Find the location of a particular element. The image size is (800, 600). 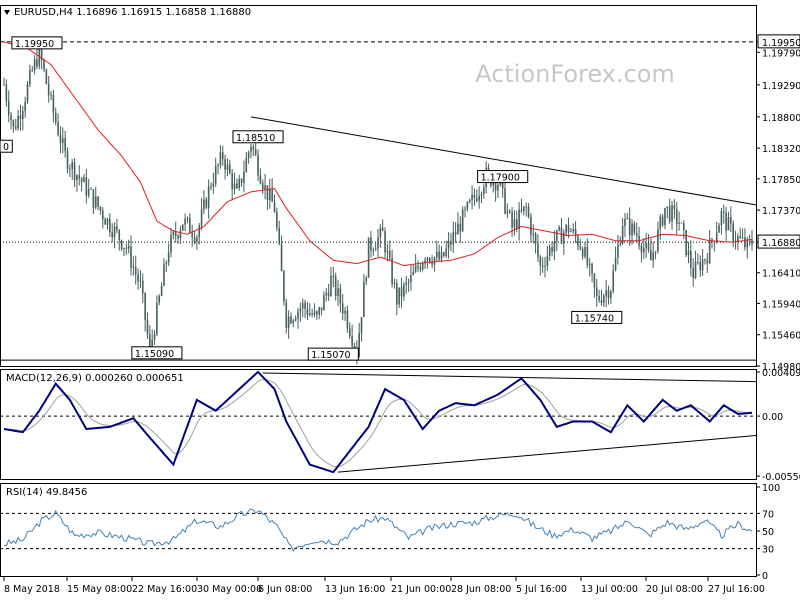

x-axis-label: 21 Jun 00:00 is located at coordinates (421, 589).